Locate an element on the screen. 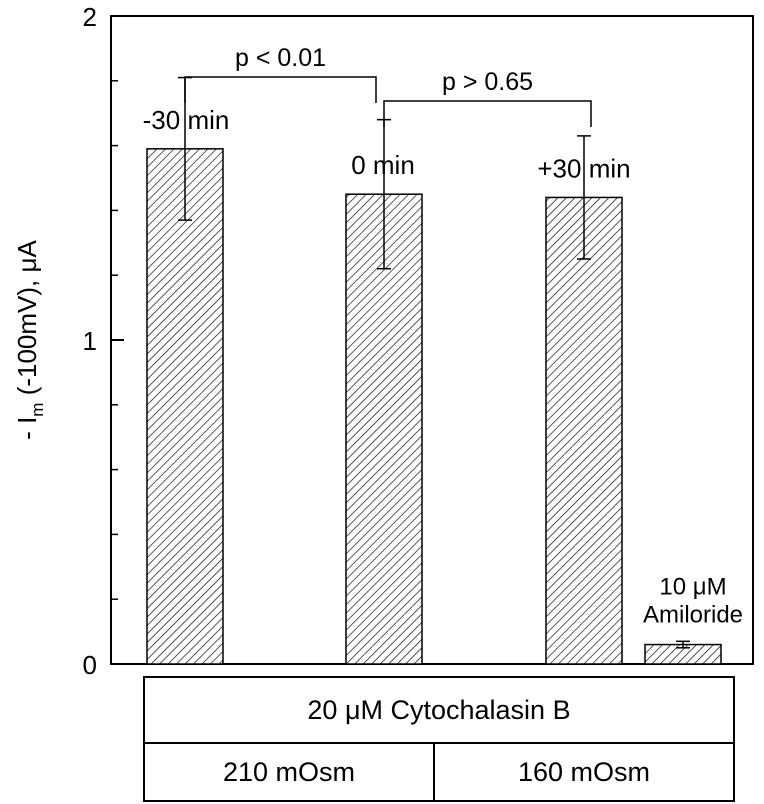 This screenshot has height=804, width=764. y-axis-label: - Im (-100mV), μA is located at coordinates (29, 340).